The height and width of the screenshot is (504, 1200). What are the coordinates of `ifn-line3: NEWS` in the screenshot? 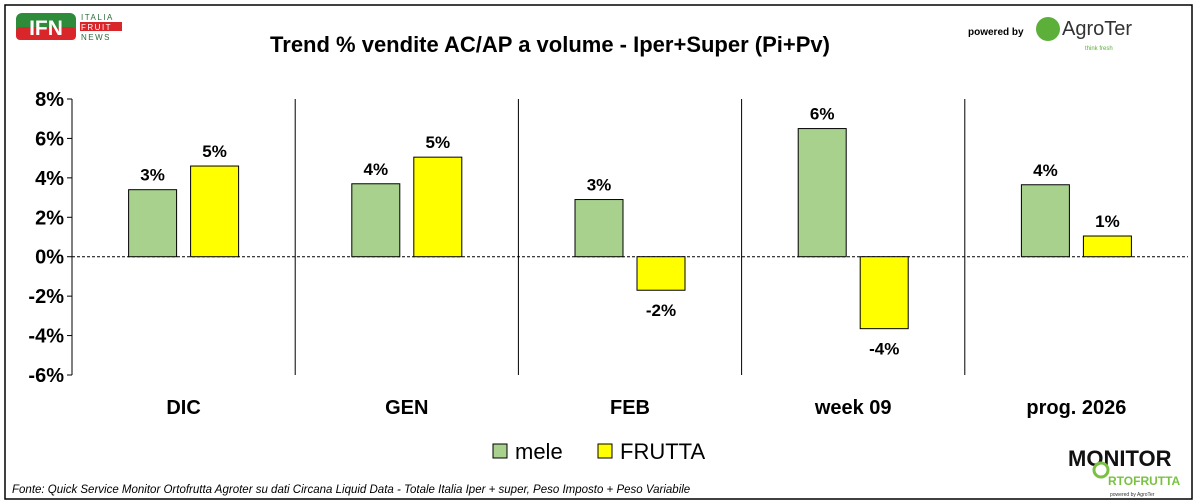 It's located at (96, 37).